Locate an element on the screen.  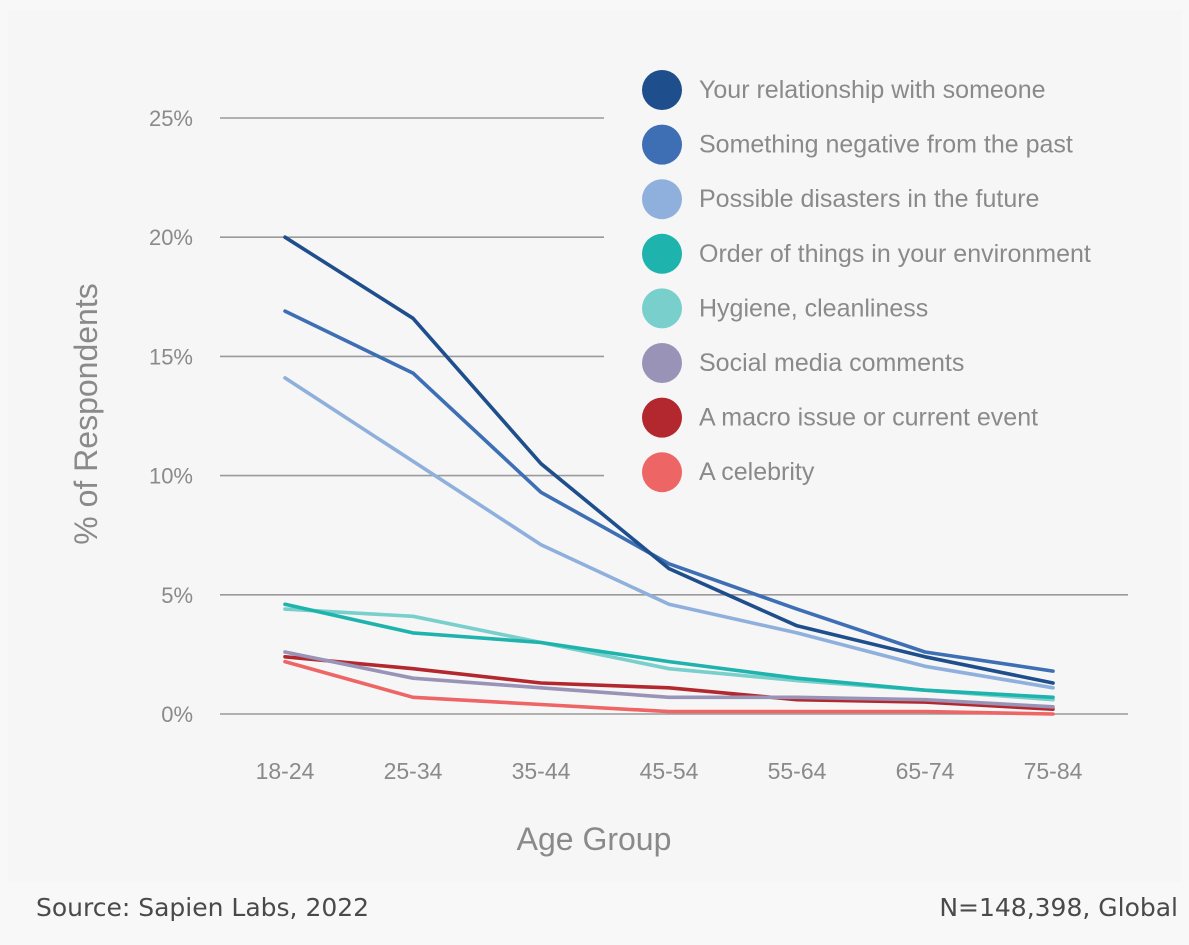
legend-label: Social media comments is located at coordinates (831, 363).